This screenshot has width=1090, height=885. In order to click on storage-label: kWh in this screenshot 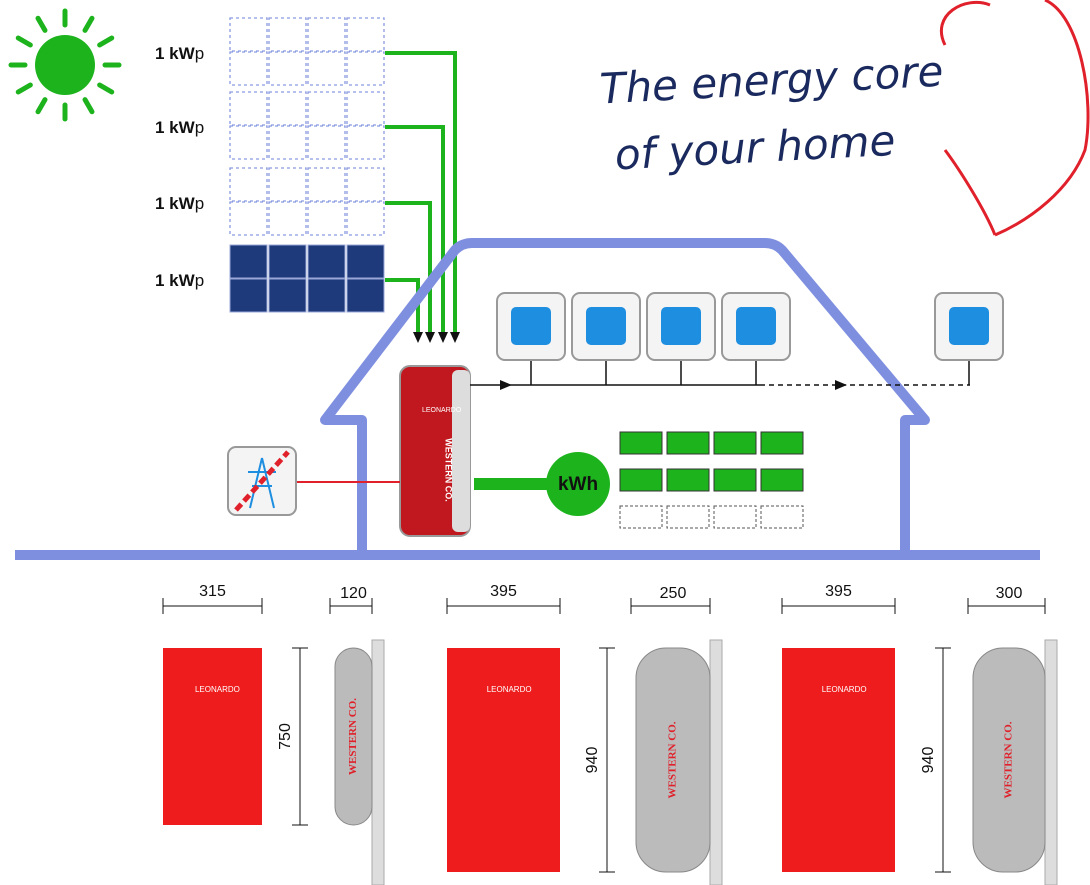, I will do `click(578, 484)`.